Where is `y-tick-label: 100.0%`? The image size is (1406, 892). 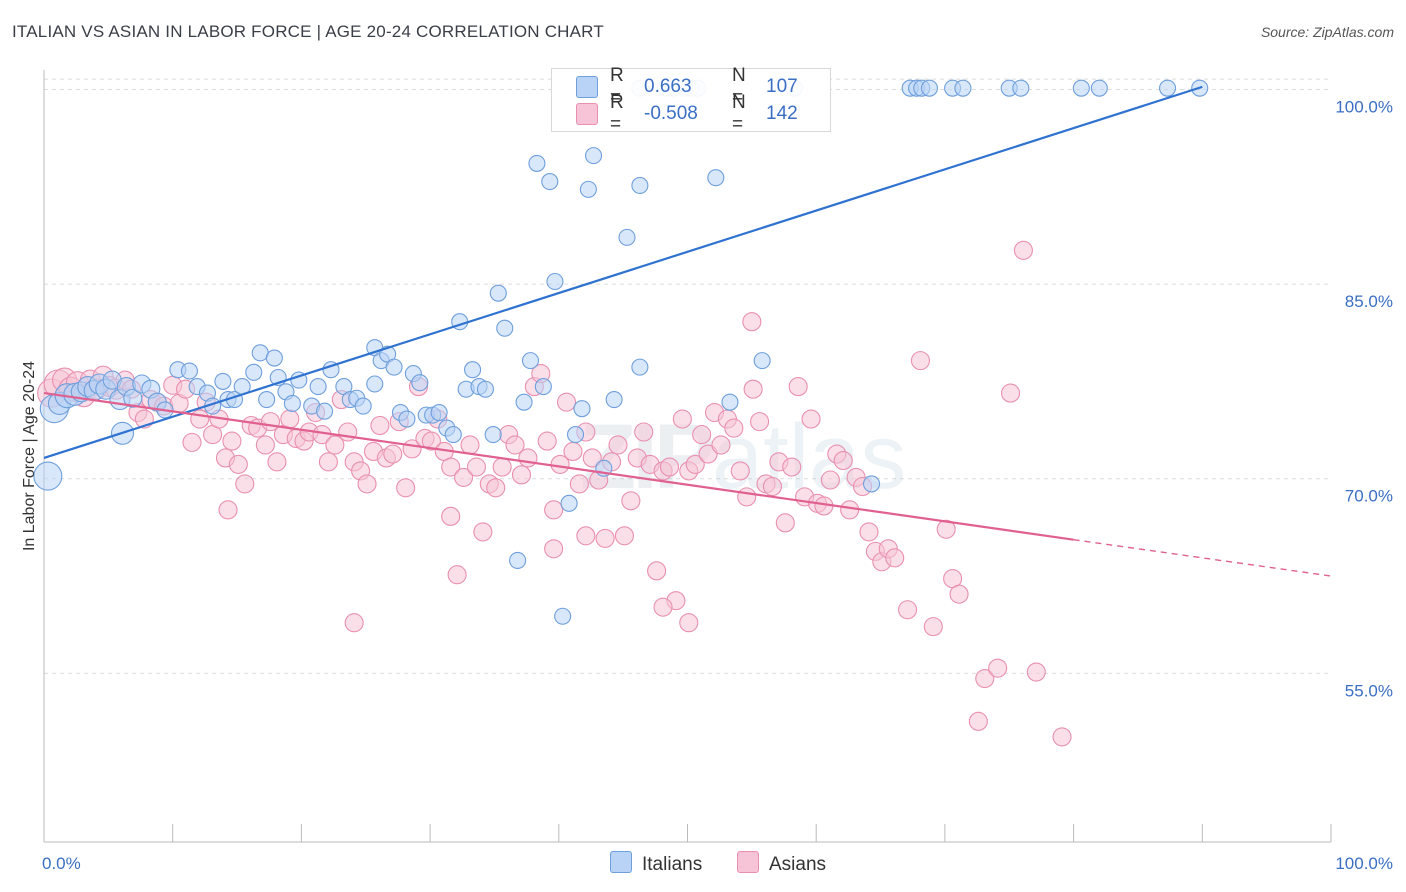
y-tick-label: 100.0% is located at coordinates (1364, 106).